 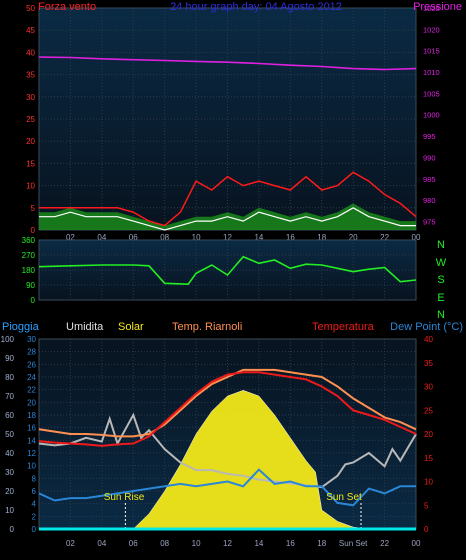 I want to click on pressure-line, so click(x=227, y=63).